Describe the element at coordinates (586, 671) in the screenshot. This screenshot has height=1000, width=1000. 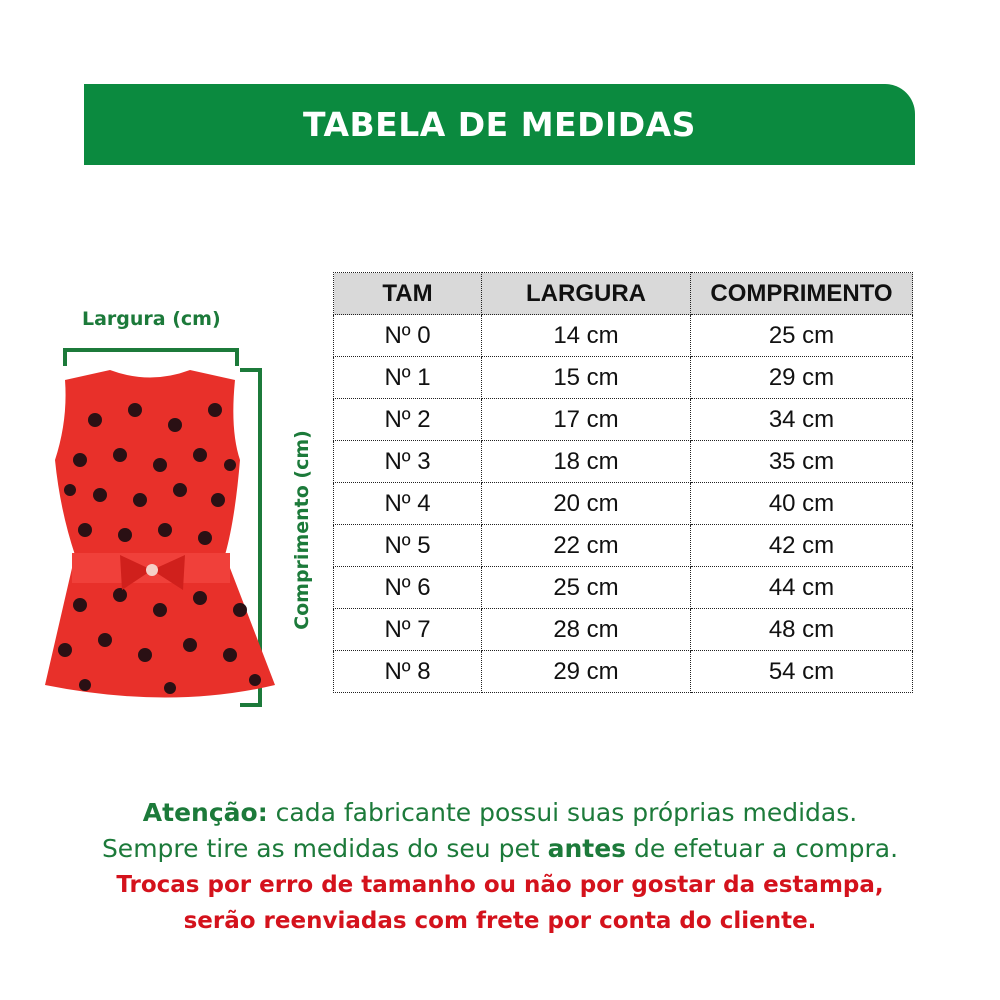
I see `cell-width: 29 cm` at that location.